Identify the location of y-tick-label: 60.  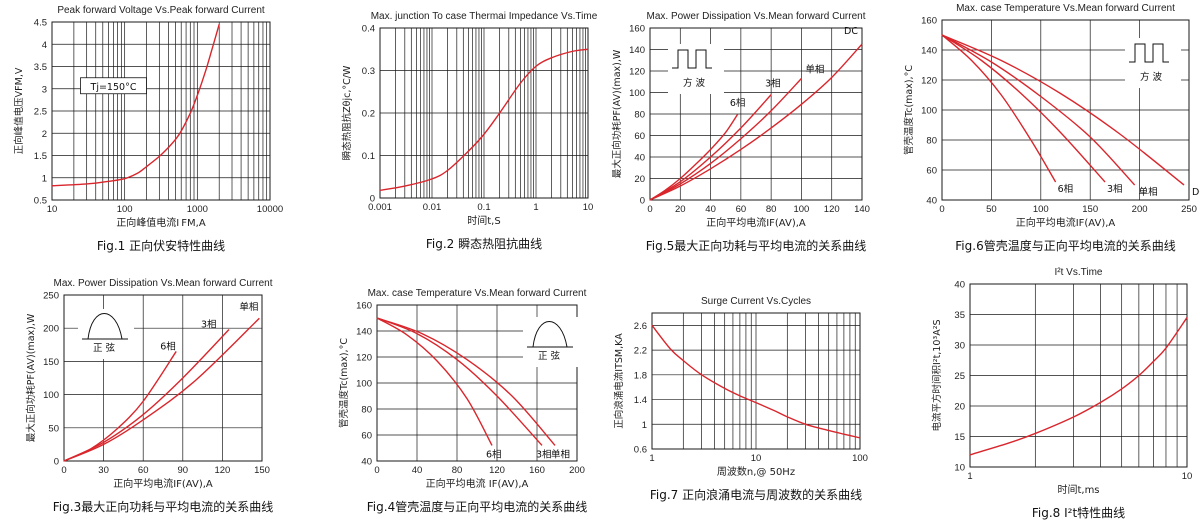
(931, 171).